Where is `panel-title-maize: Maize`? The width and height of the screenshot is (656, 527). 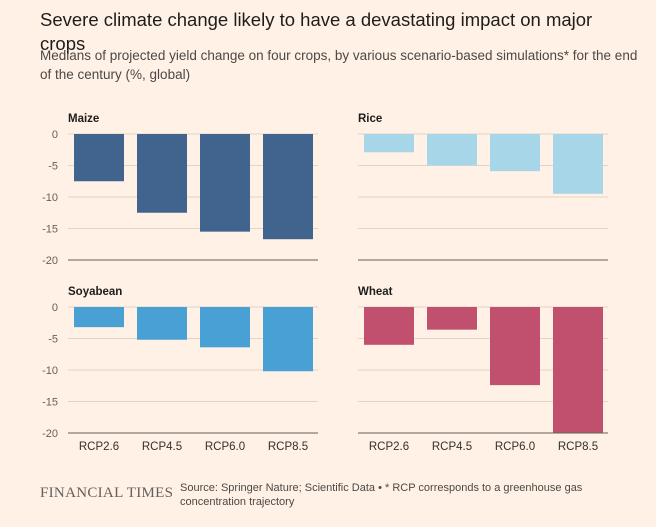
panel-title-maize: Maize is located at coordinates (83, 119).